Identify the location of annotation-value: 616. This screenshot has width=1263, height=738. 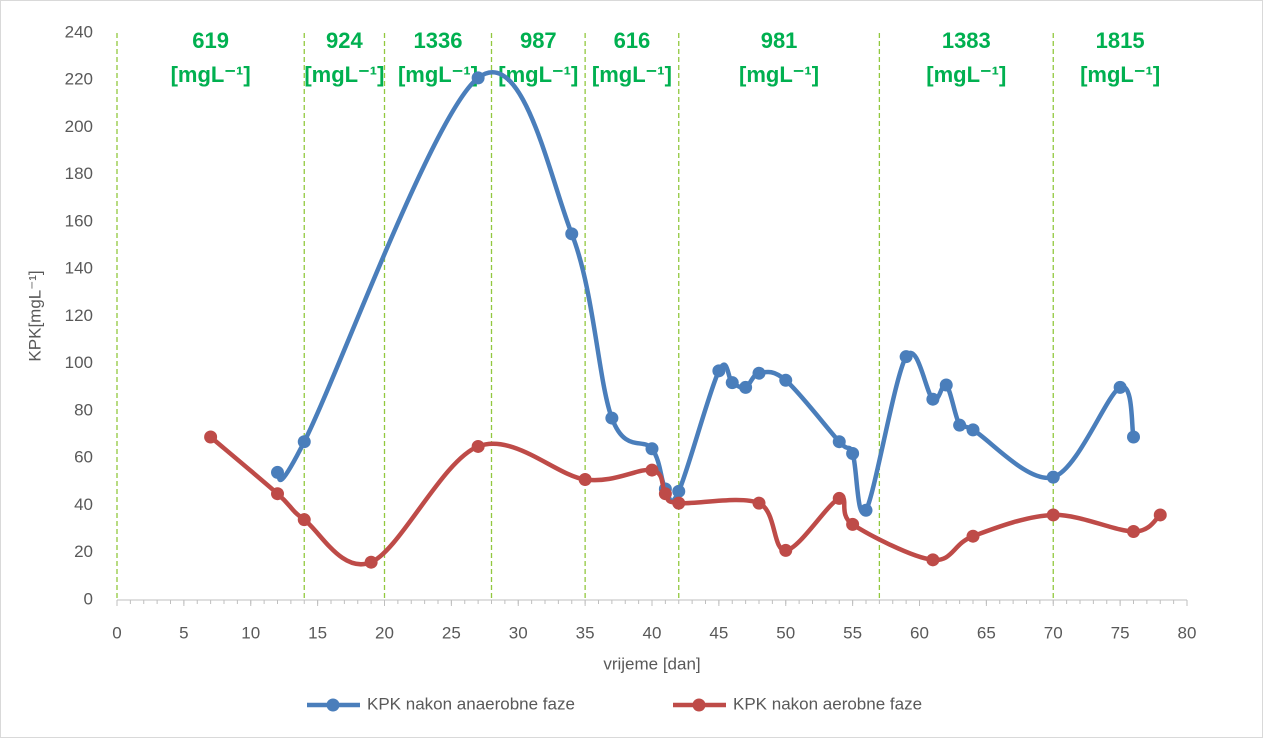
(632, 40).